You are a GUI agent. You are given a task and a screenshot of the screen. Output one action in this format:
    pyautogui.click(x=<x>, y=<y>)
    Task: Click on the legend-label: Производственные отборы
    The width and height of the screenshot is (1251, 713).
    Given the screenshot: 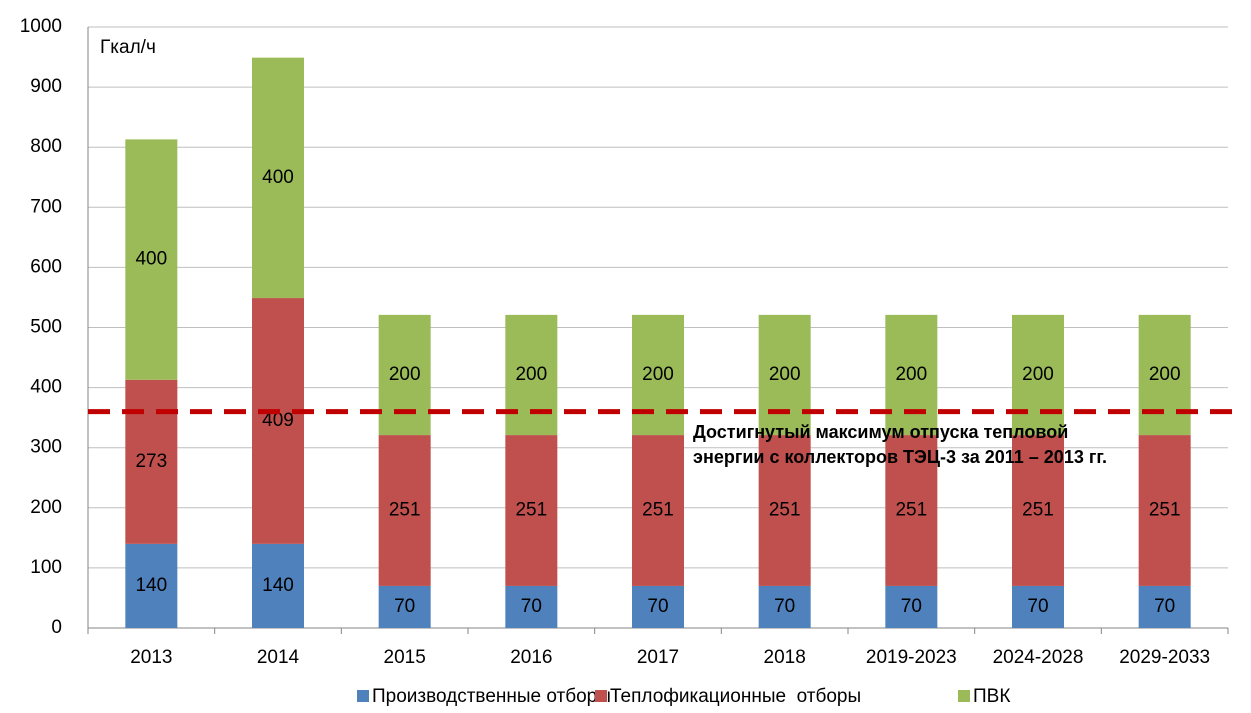 What is the action you would take?
    pyautogui.click(x=491, y=696)
    